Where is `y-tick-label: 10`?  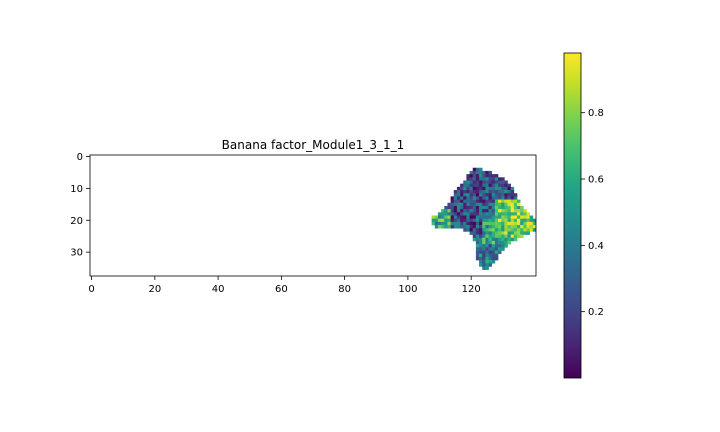 y-tick-label: 10 is located at coordinates (76, 189).